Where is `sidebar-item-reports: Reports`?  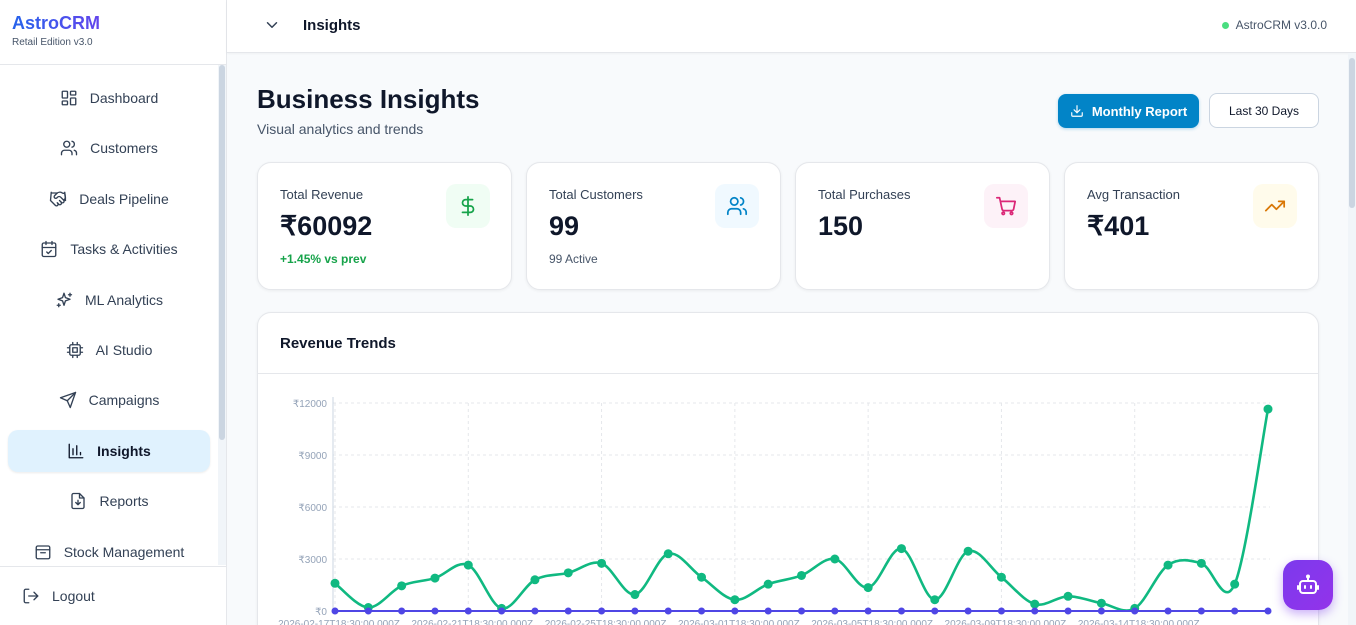 sidebar-item-reports: Reports is located at coordinates (109, 501).